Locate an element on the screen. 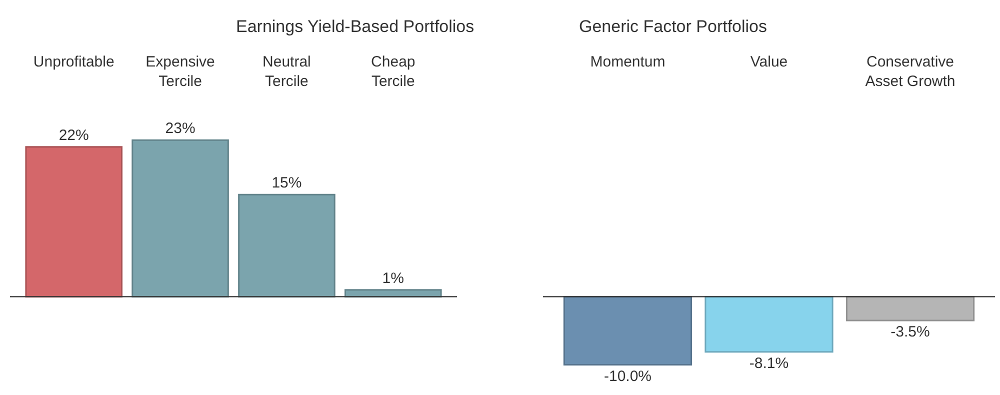 The image size is (1000, 395). x-tick-label: Conservative Asset Growth is located at coordinates (910, 72).